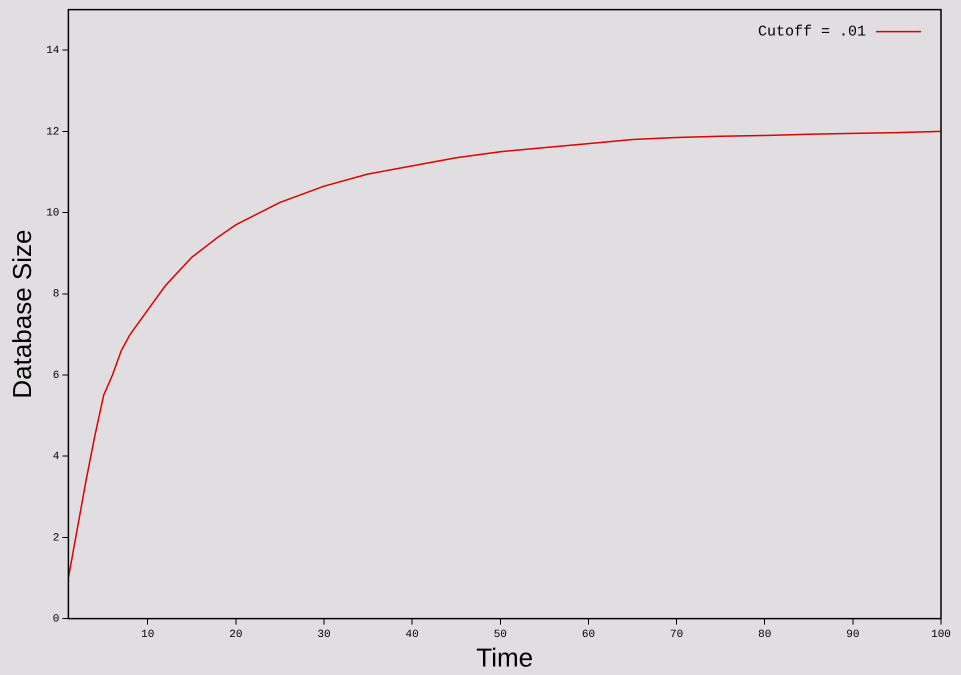 The image size is (961, 675). I want to click on x-tick-label: 40, so click(412, 635).